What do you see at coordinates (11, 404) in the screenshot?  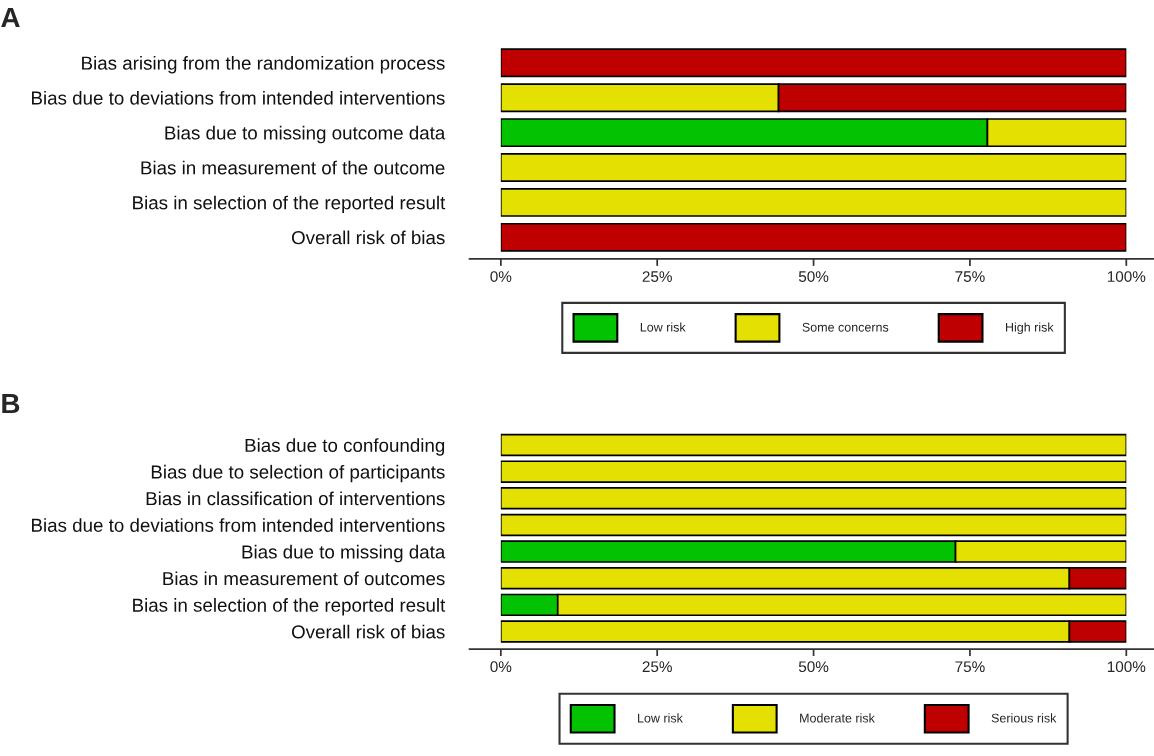 I see `text: B` at bounding box center [11, 404].